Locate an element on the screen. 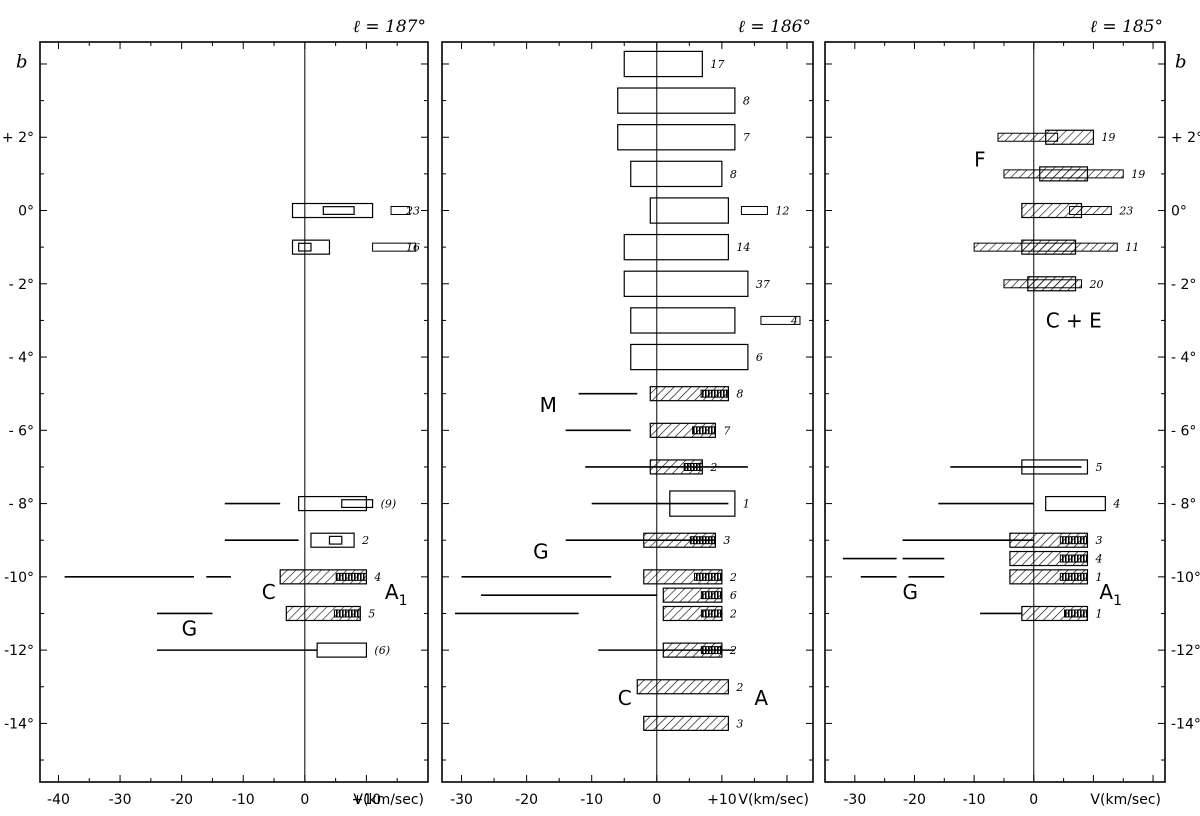  spectrum-count-label: 37 is located at coordinates (763, 284).